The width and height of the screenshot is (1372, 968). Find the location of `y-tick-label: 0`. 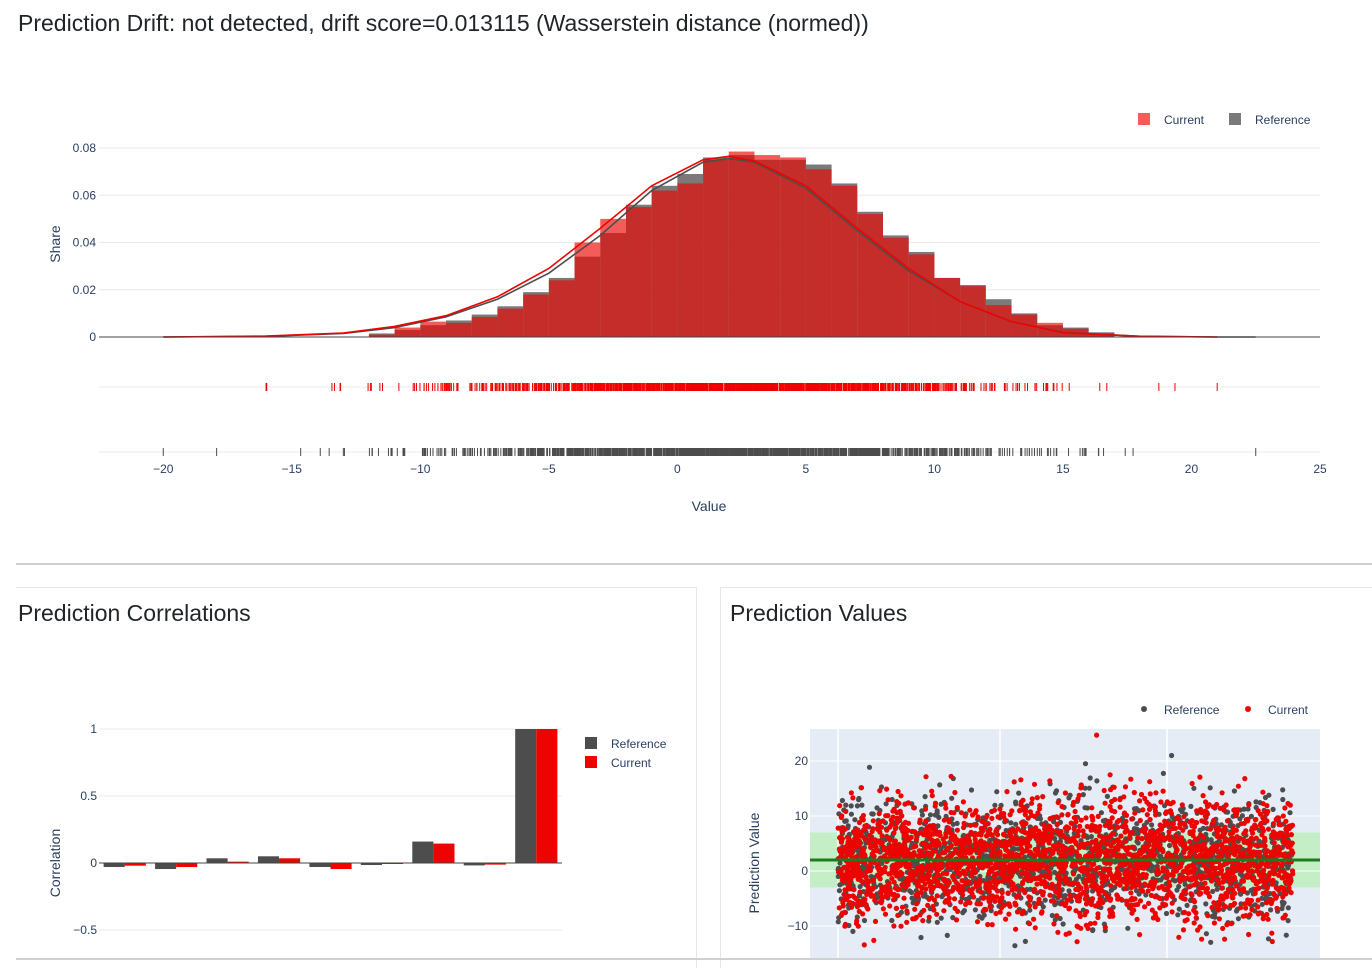

y-tick-label: 0 is located at coordinates (804, 871).